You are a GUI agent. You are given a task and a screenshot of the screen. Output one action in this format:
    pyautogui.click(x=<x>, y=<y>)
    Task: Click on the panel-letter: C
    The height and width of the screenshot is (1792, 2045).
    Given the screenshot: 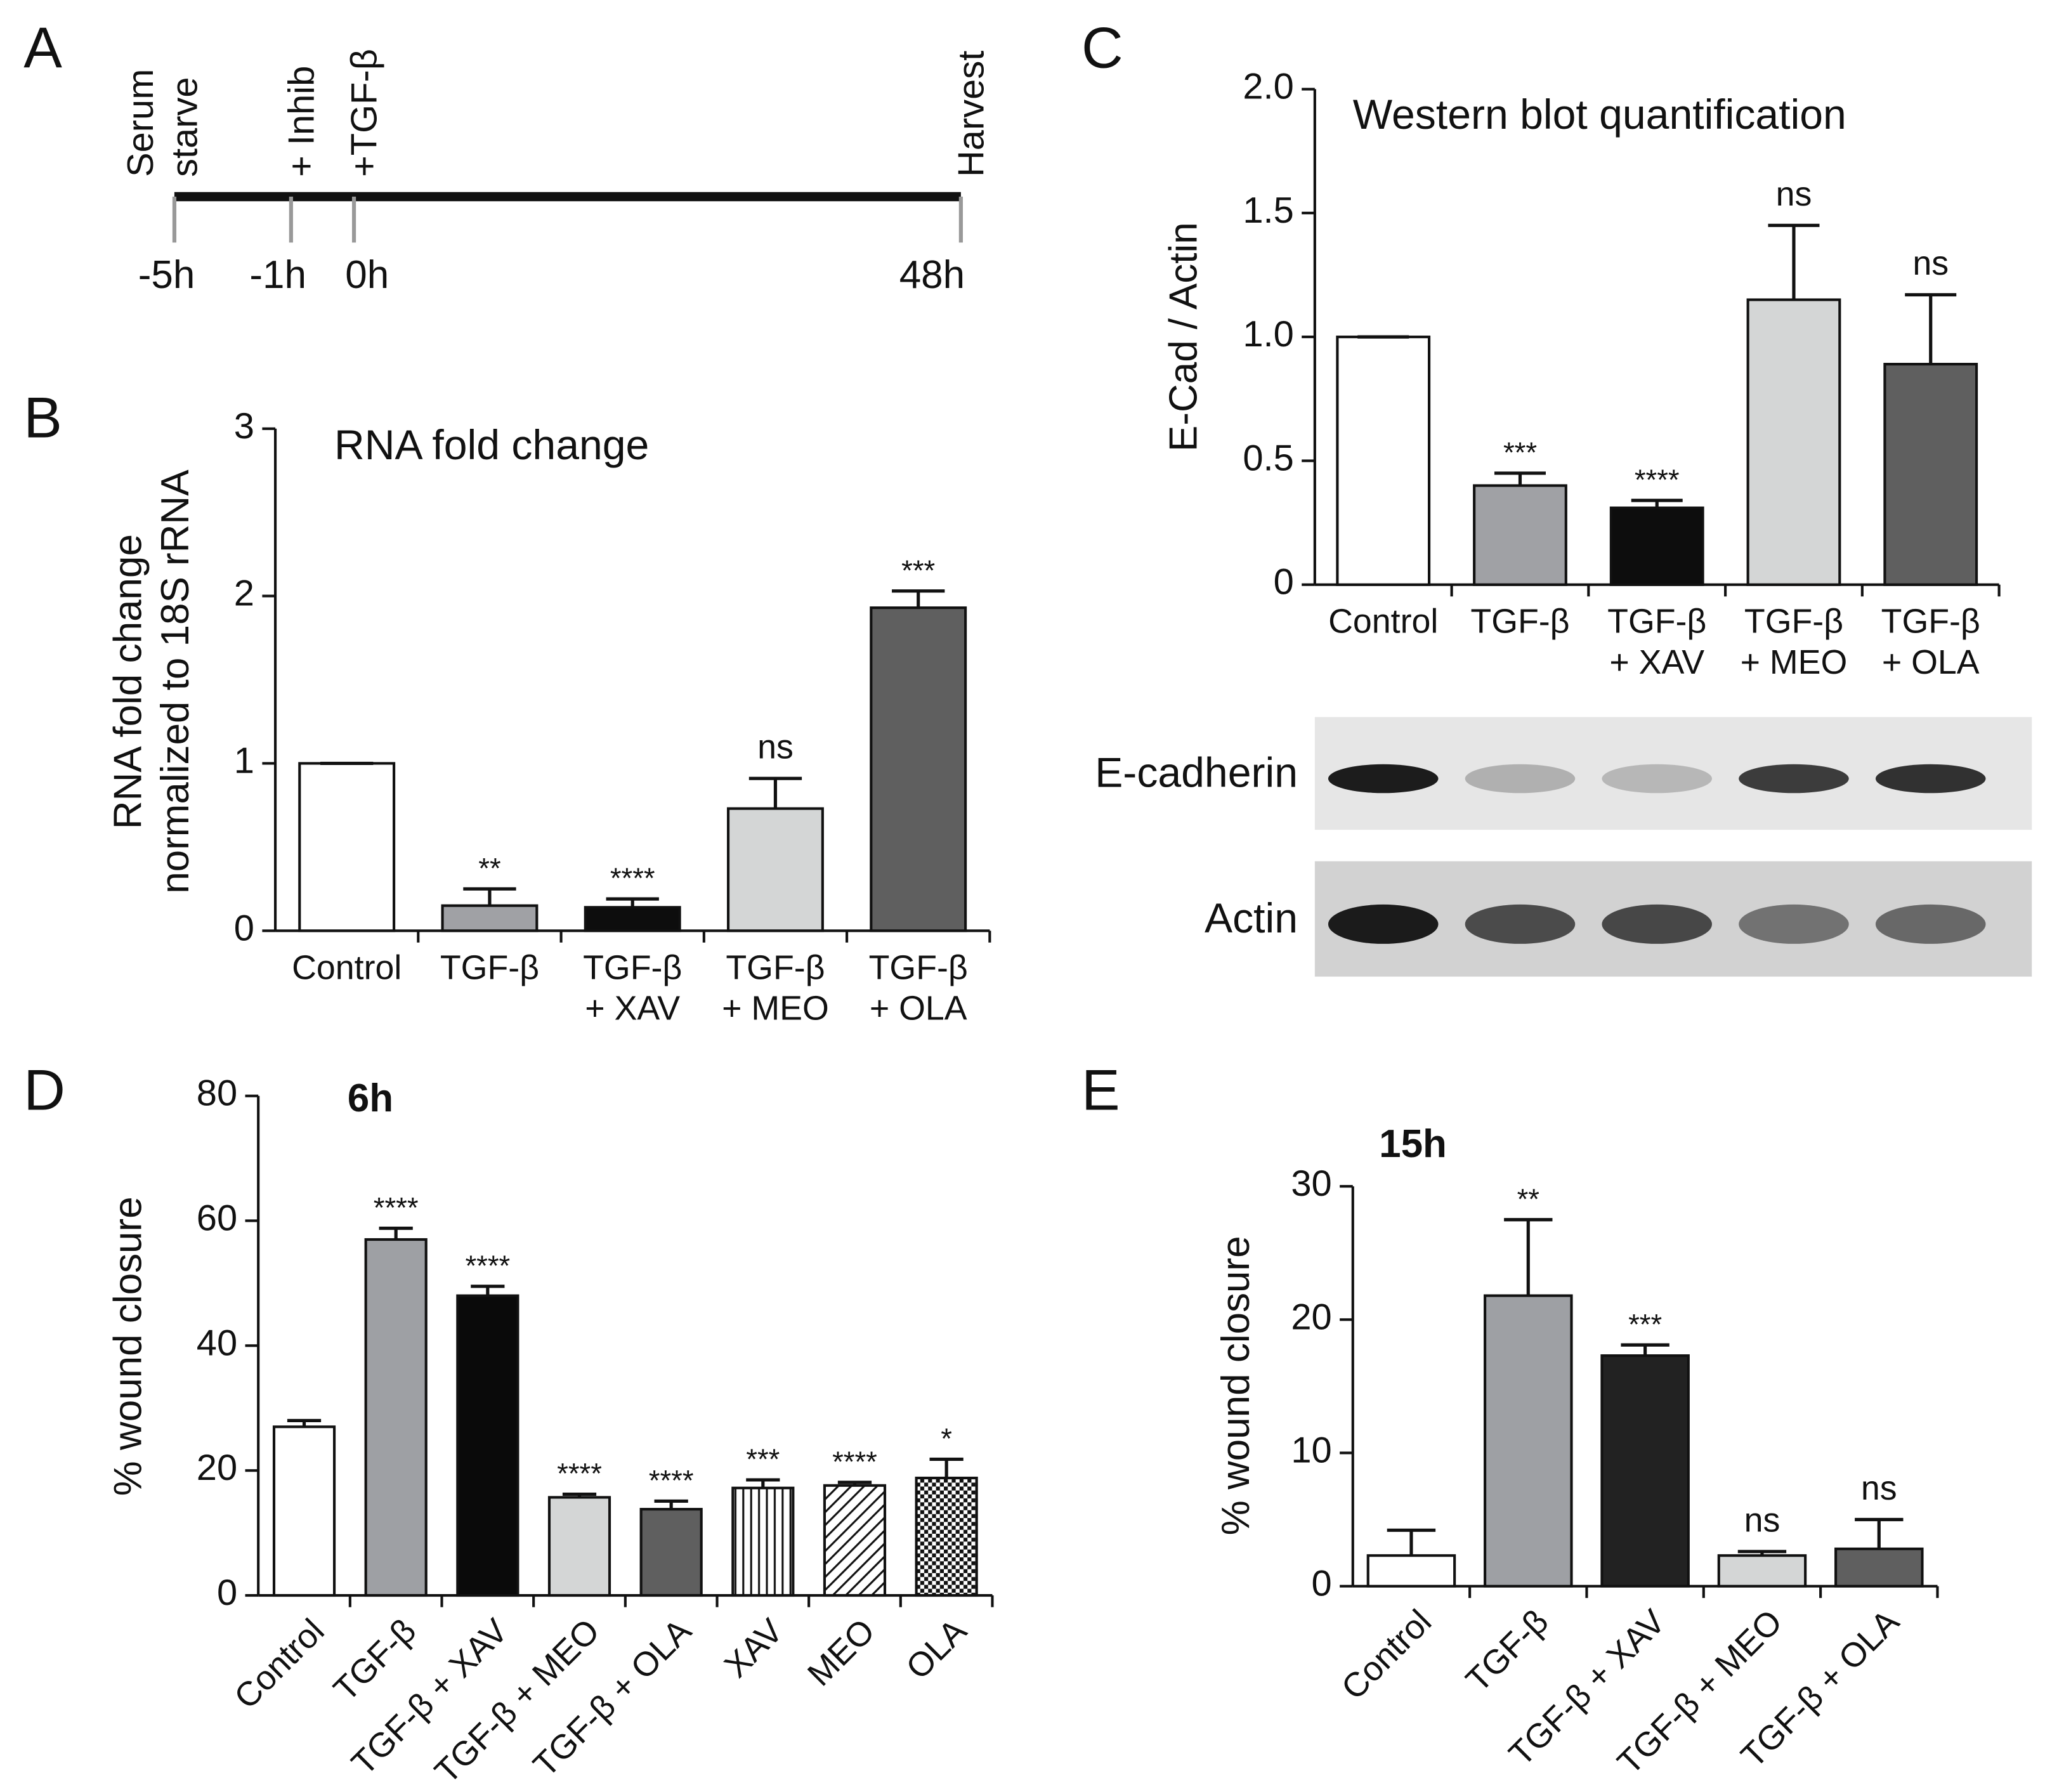 What is the action you would take?
    pyautogui.click(x=1102, y=48)
    